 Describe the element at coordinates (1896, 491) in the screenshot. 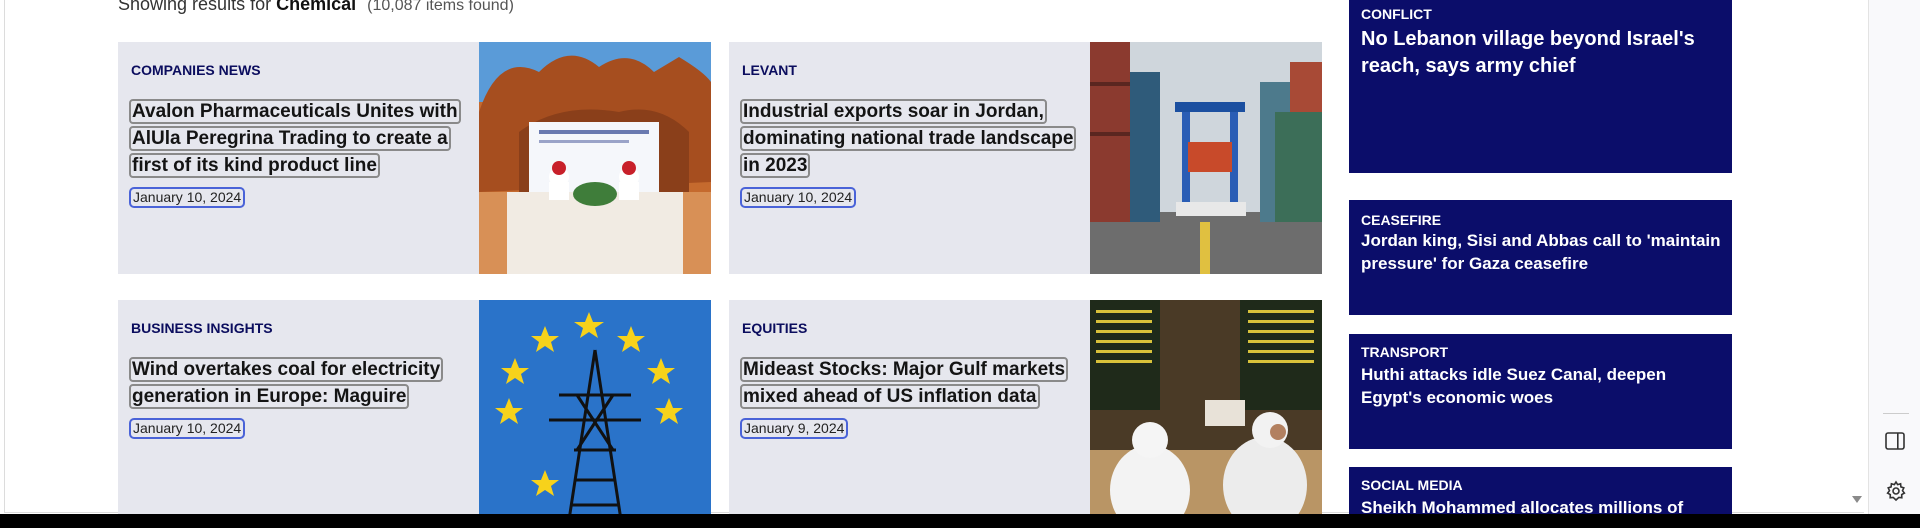

I see `gear-icon` at that location.